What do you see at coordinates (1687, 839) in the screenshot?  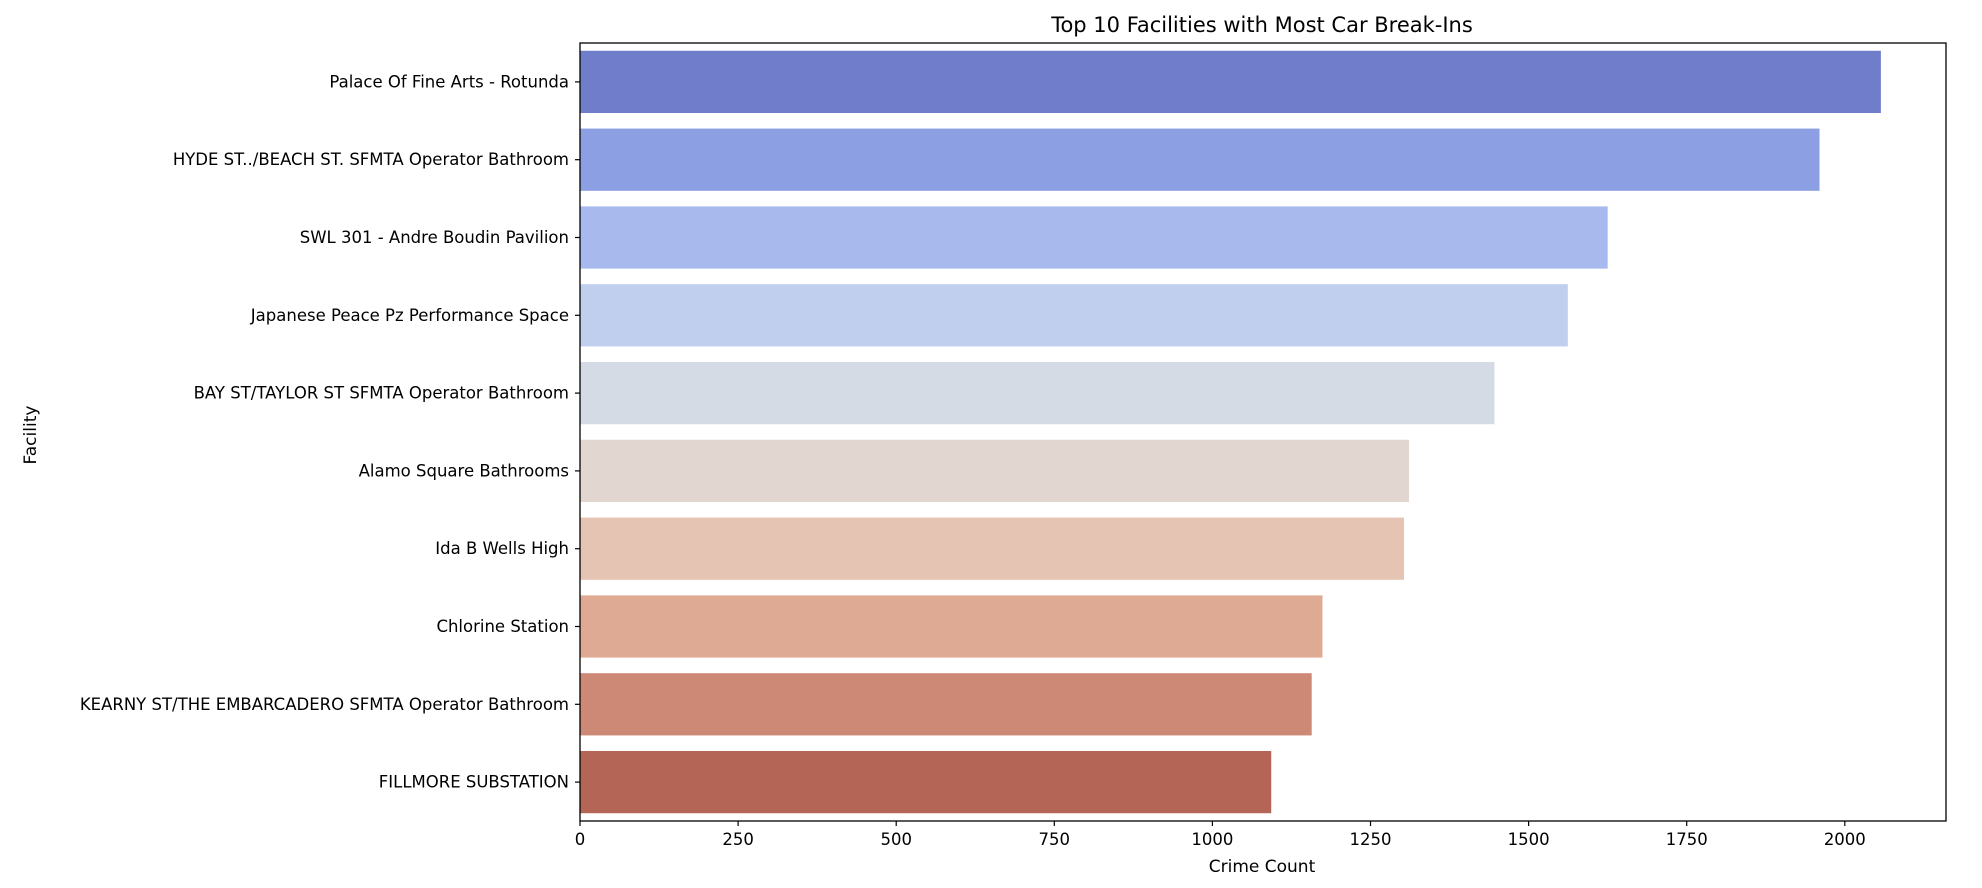 I see `x-tick-label: 1750` at bounding box center [1687, 839].